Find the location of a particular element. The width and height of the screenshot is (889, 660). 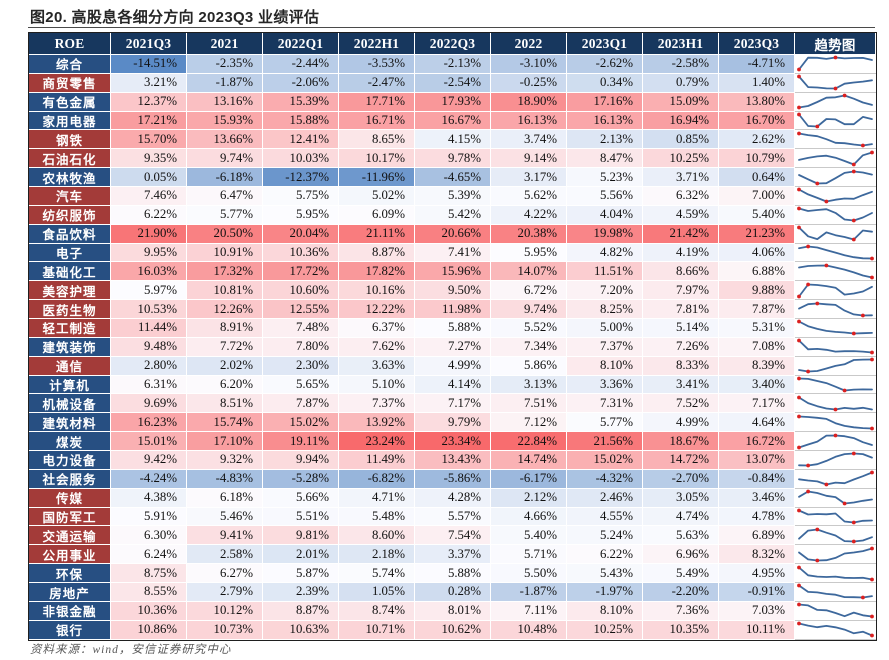

roe-value-cell: 9.50% is located at coordinates (453, 291).